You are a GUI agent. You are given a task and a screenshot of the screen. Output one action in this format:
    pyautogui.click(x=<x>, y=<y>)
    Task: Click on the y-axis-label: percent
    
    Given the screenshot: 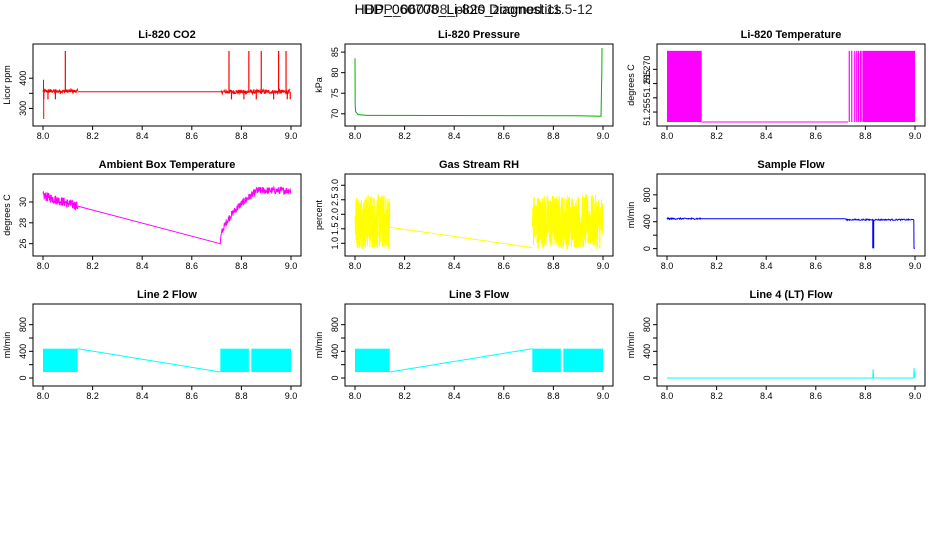 What is the action you would take?
    pyautogui.click(x=319, y=214)
    